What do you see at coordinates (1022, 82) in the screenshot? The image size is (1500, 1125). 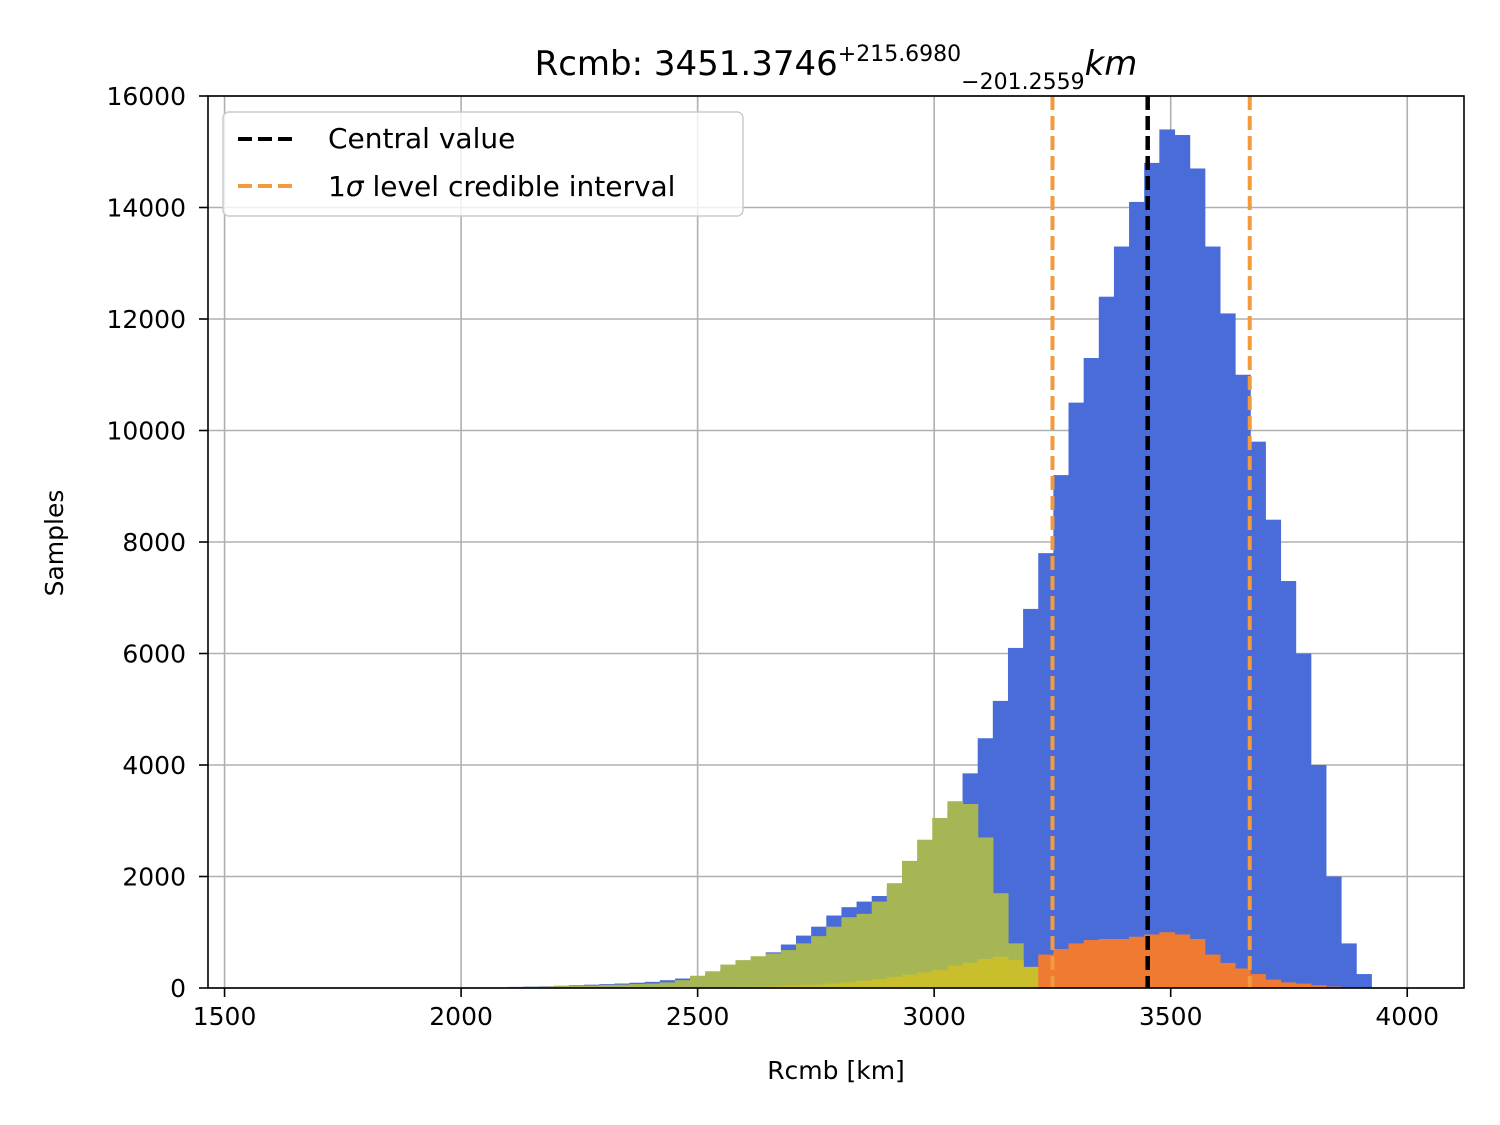 I see `title-lower-error: −201.2559` at bounding box center [1022, 82].